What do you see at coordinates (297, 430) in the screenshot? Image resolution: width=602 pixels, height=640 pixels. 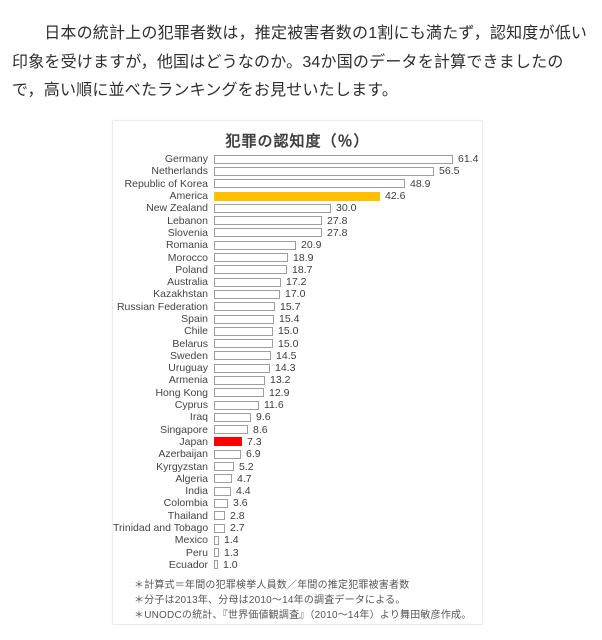 I see `chart-row: Singapore 8.6` at bounding box center [297, 430].